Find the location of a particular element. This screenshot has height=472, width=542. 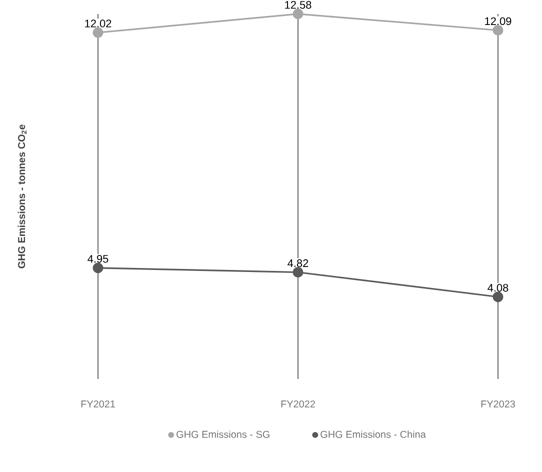

data-label: 4.82 is located at coordinates (298, 263).